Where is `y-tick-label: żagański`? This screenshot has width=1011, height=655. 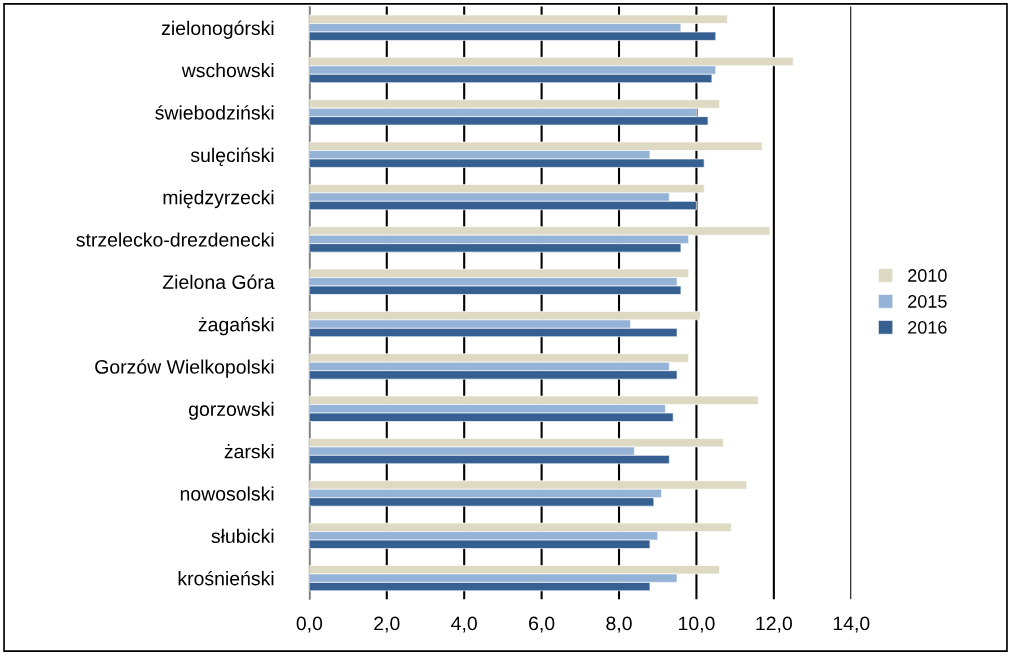 y-tick-label: żagański is located at coordinates (236, 326).